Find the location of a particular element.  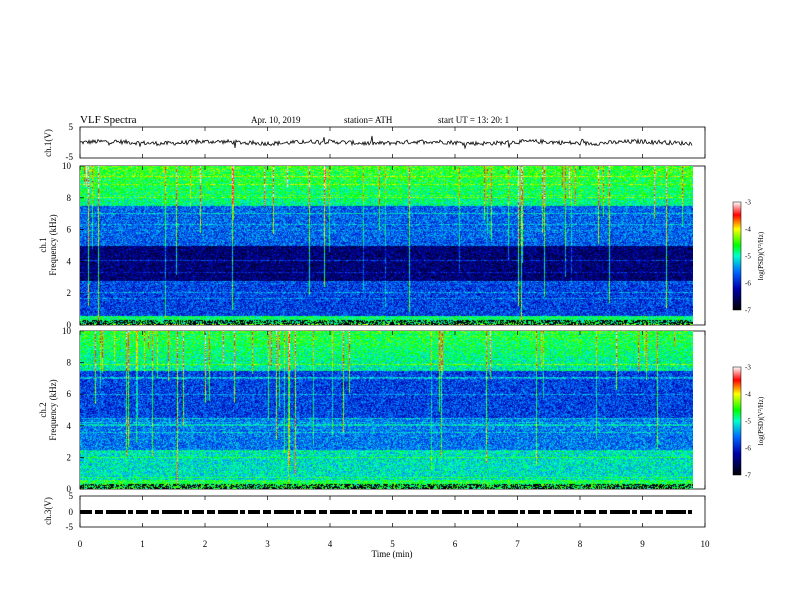

ch1-ylabel: ch.1(V) is located at coordinates (48, 143).